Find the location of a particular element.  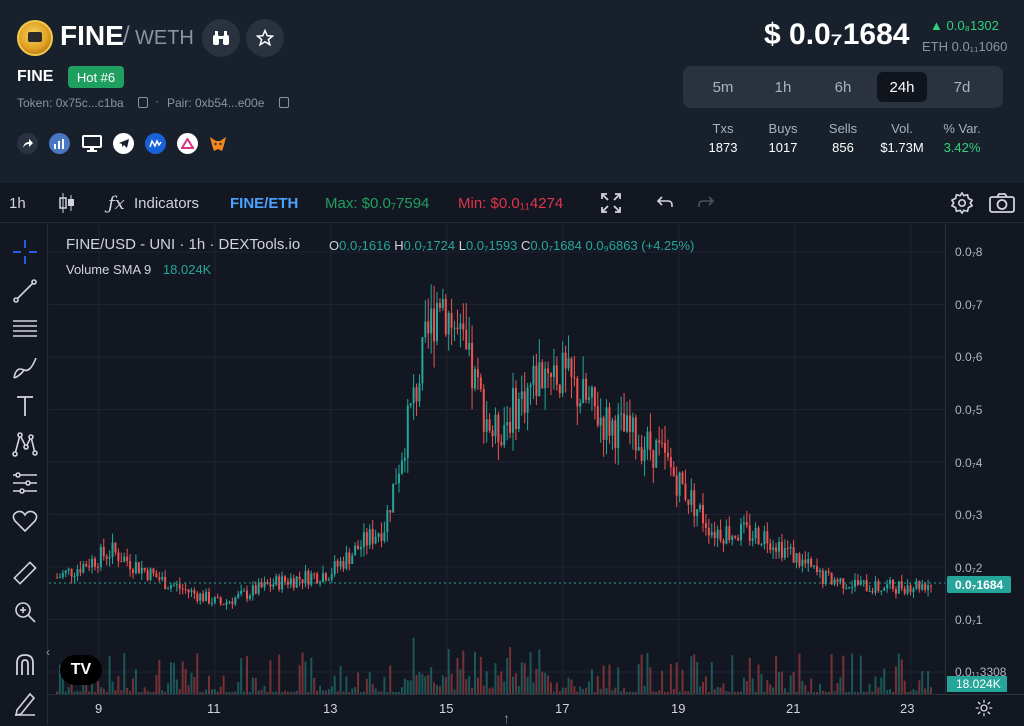

chart-icon is located at coordinates (59, 143).